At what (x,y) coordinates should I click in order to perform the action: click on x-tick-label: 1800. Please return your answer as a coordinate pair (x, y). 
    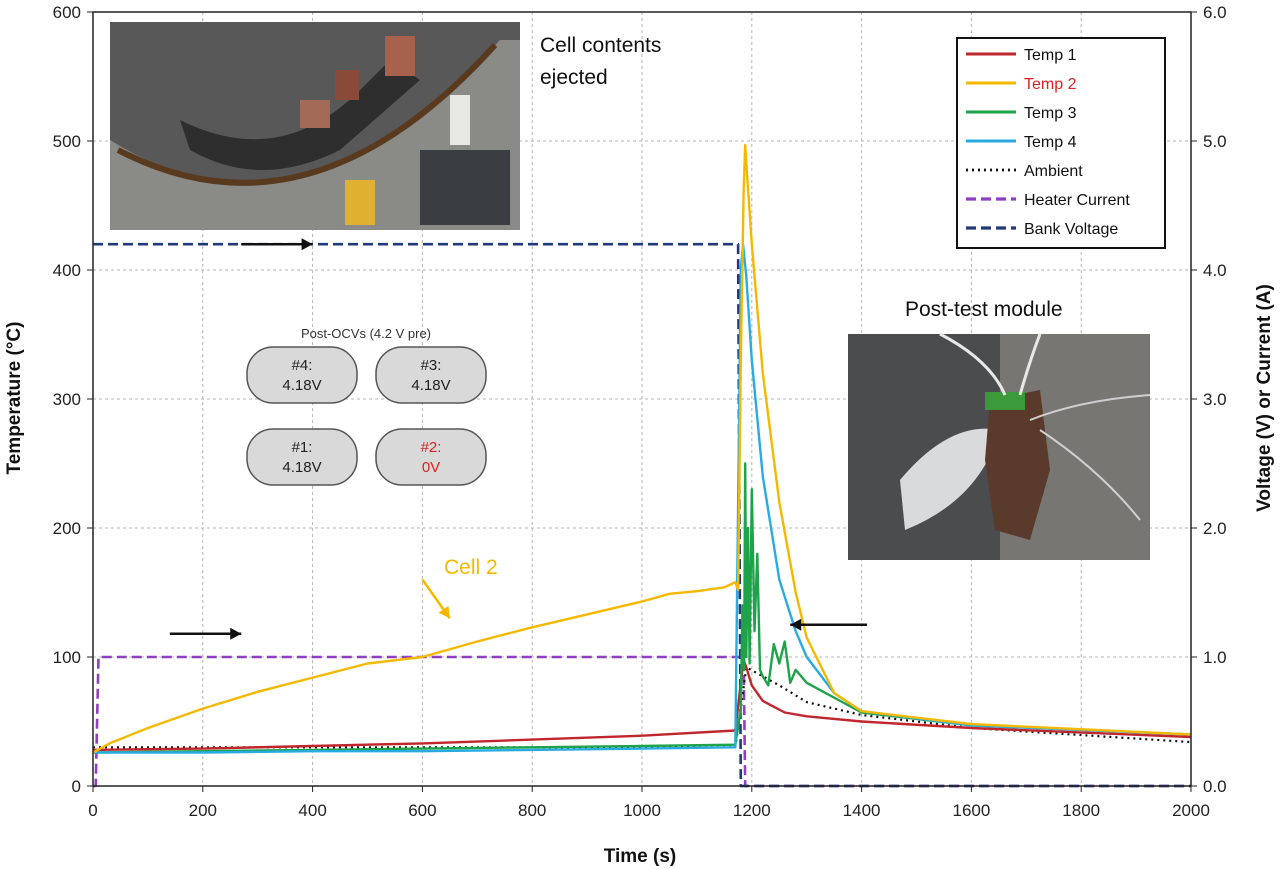
    Looking at the image, I should click on (1081, 810).